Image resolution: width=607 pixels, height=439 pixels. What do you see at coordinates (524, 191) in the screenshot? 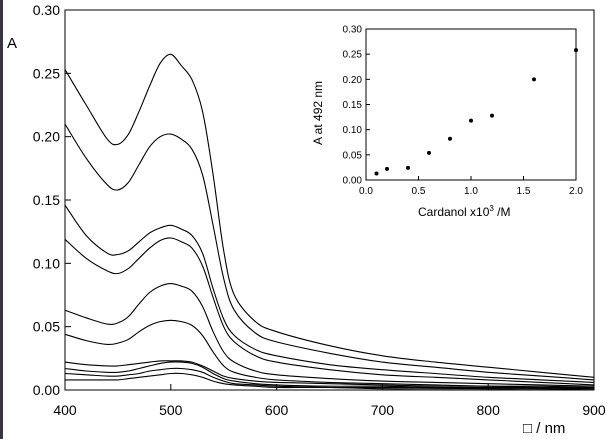
I see `inset-x-tick-label: 1.5` at bounding box center [524, 191].